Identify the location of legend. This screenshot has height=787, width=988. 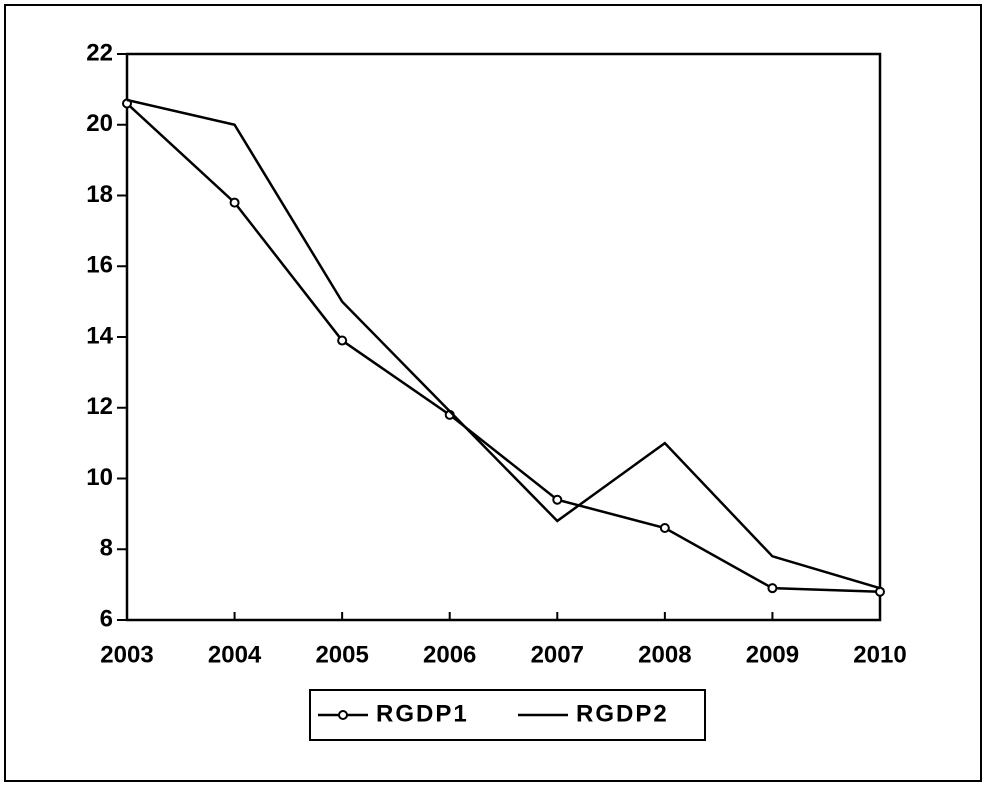
(507, 715).